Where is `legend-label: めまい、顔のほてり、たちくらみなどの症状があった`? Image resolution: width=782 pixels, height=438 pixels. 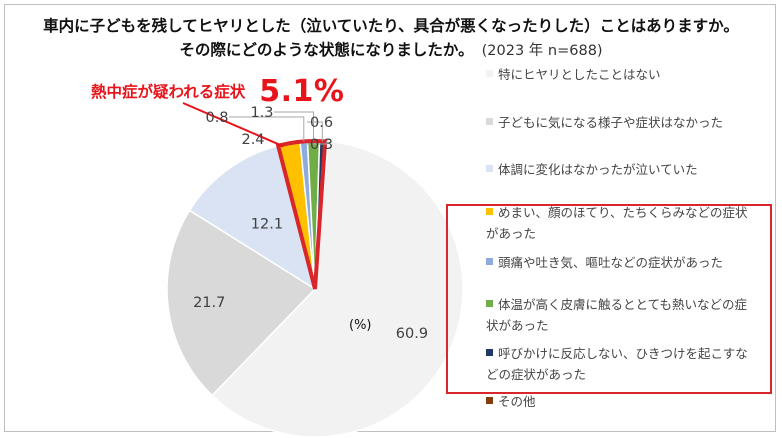
legend-label: めまい、顔のほてり、たちくらみなどの症状があった is located at coordinates (617, 223).